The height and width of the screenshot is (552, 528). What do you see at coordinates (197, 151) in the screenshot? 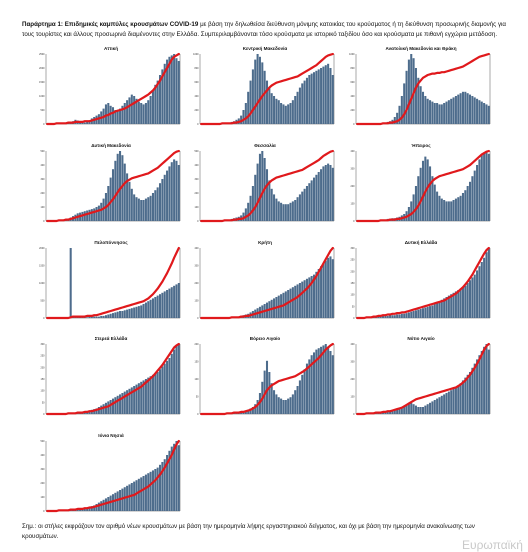
I see `y-tick-label: 500` at bounding box center [197, 151].